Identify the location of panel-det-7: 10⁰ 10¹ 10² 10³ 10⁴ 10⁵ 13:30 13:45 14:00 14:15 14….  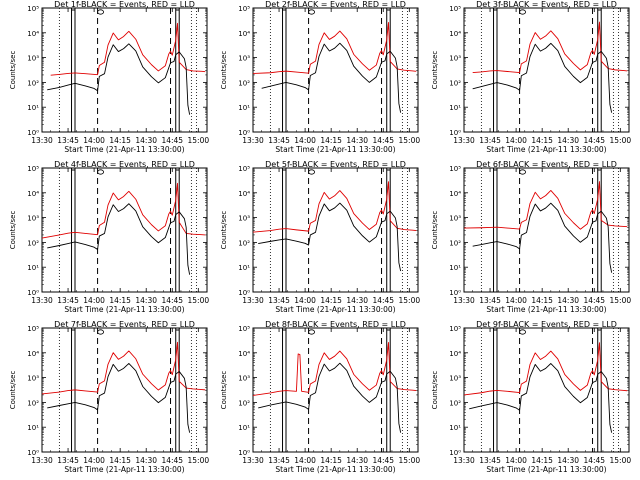
(109, 397).